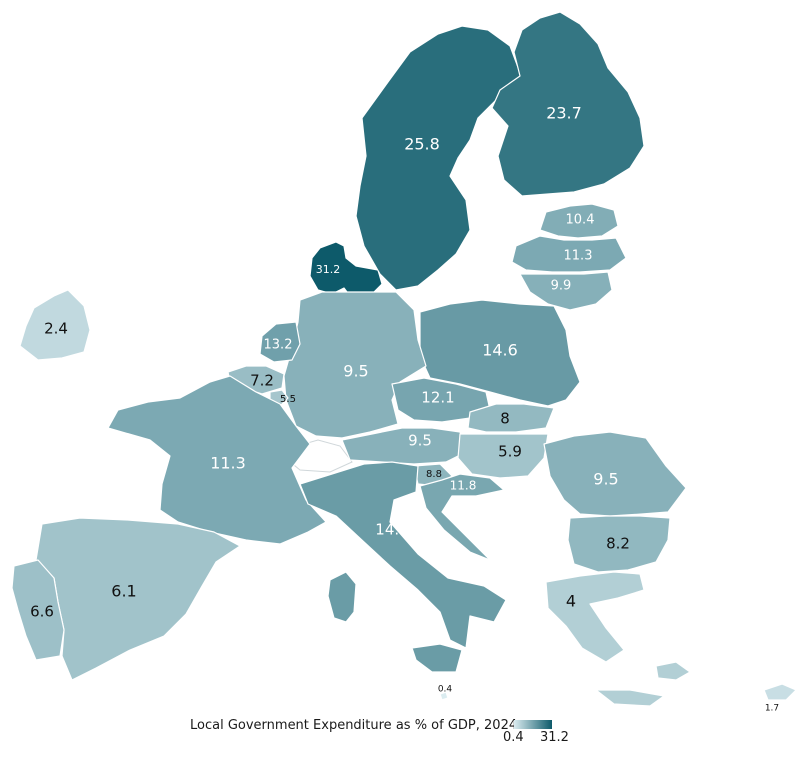 This screenshot has height=759, width=800. What do you see at coordinates (595, 617) in the screenshot?
I see `region-gr` at bounding box center [595, 617].